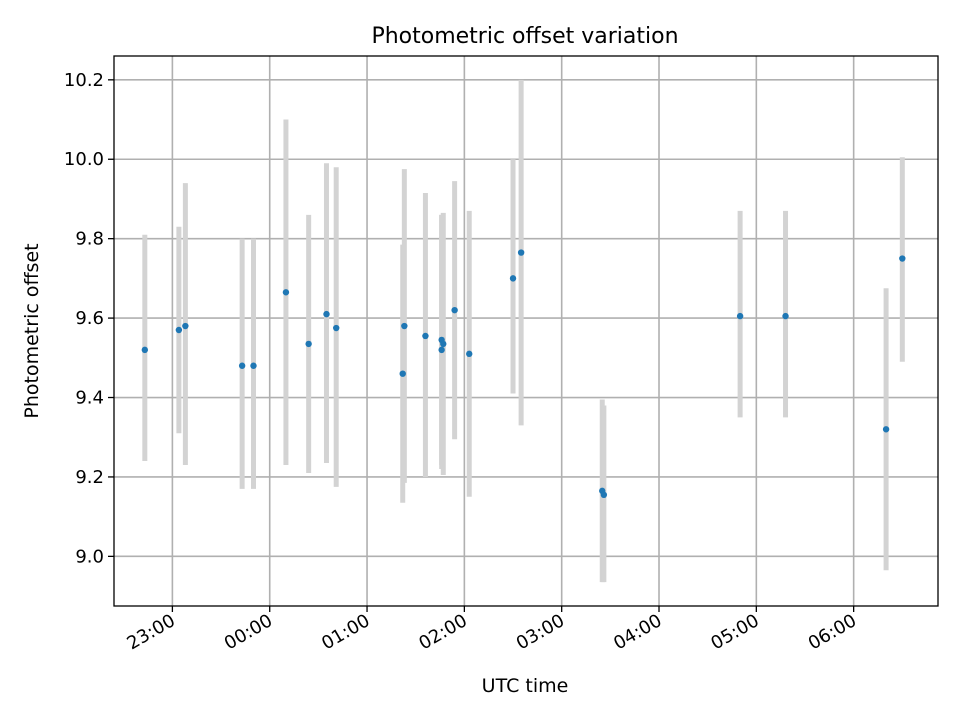  What do you see at coordinates (89, 477) in the screenshot?
I see `y-tick-label: 9.2` at bounding box center [89, 477].